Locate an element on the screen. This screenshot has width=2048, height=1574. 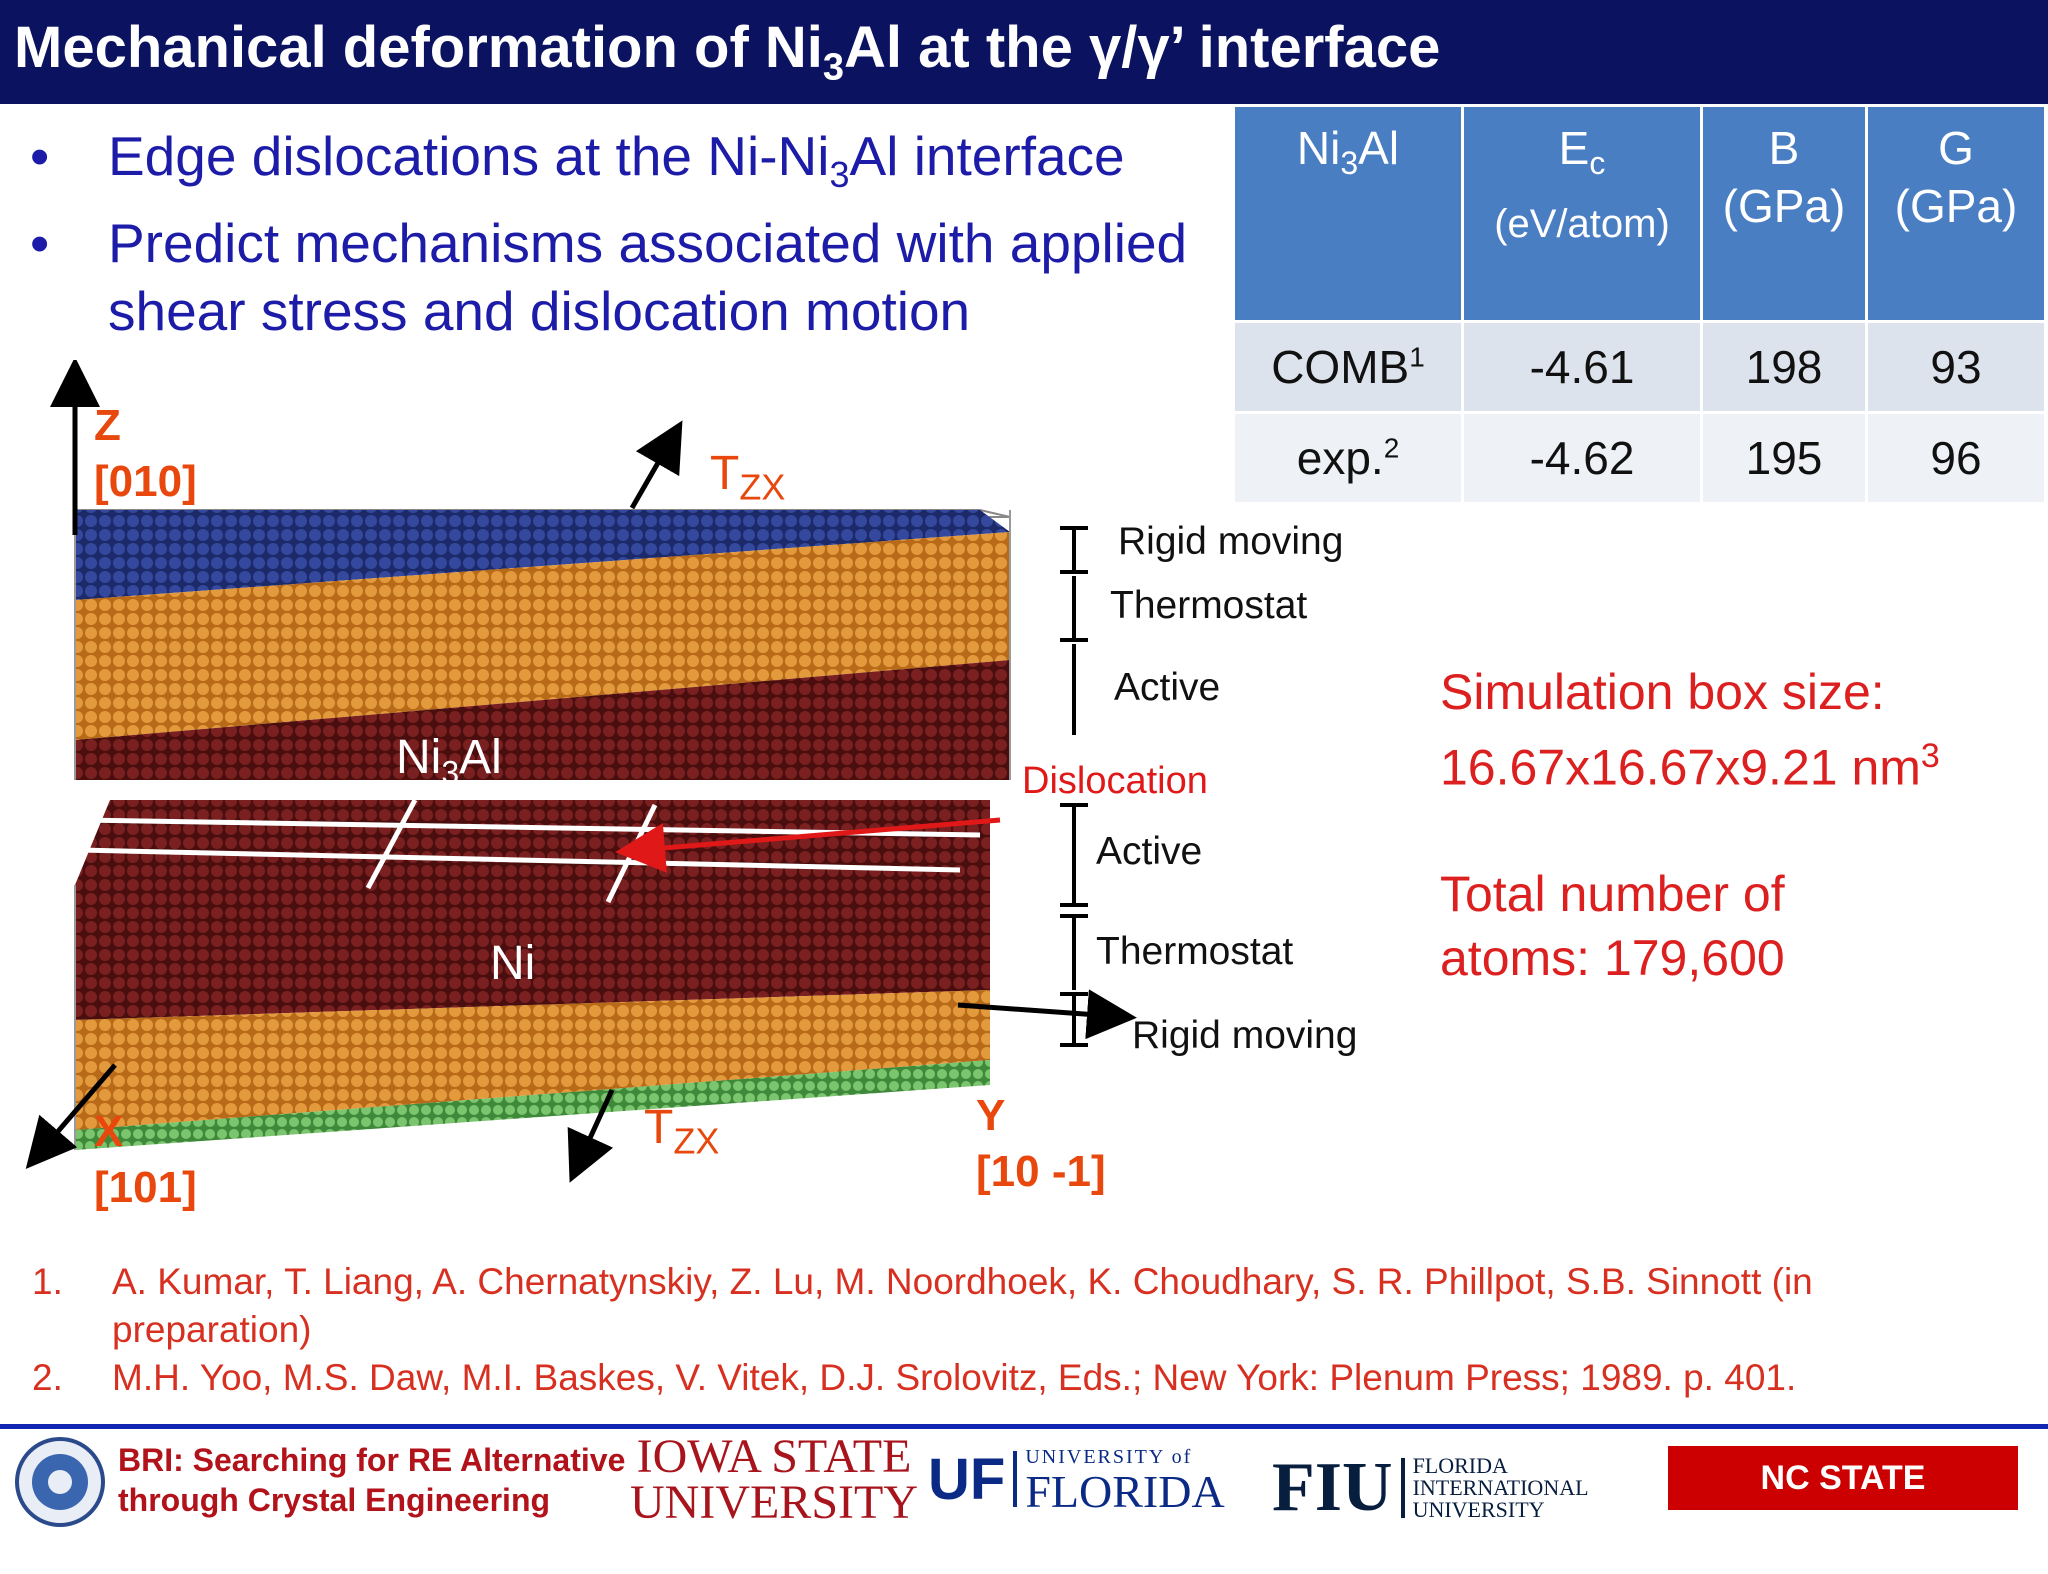
dislocation-label: Dislocation is located at coordinates (1115, 781).